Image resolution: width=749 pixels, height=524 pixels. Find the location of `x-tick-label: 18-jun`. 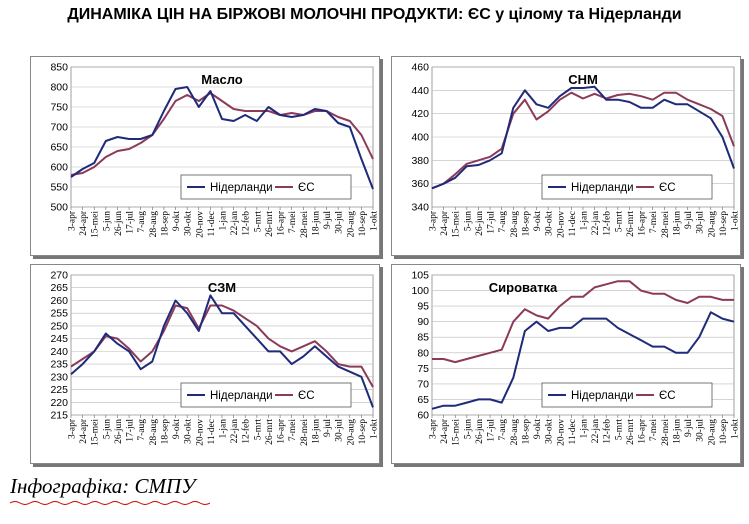

x-tick-label: 18-jun is located at coordinates (677, 431).